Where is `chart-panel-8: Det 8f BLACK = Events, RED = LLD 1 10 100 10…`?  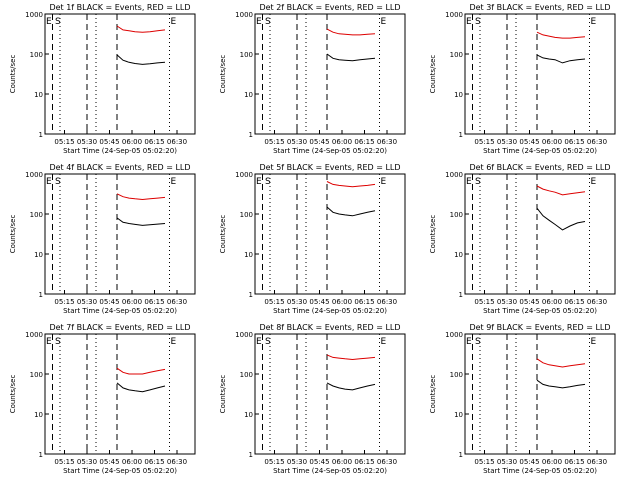
chart-panel-8: Det 8f BLACK = Events, RED = LLD 1 10 100 10… is located at coordinates (312, 399).